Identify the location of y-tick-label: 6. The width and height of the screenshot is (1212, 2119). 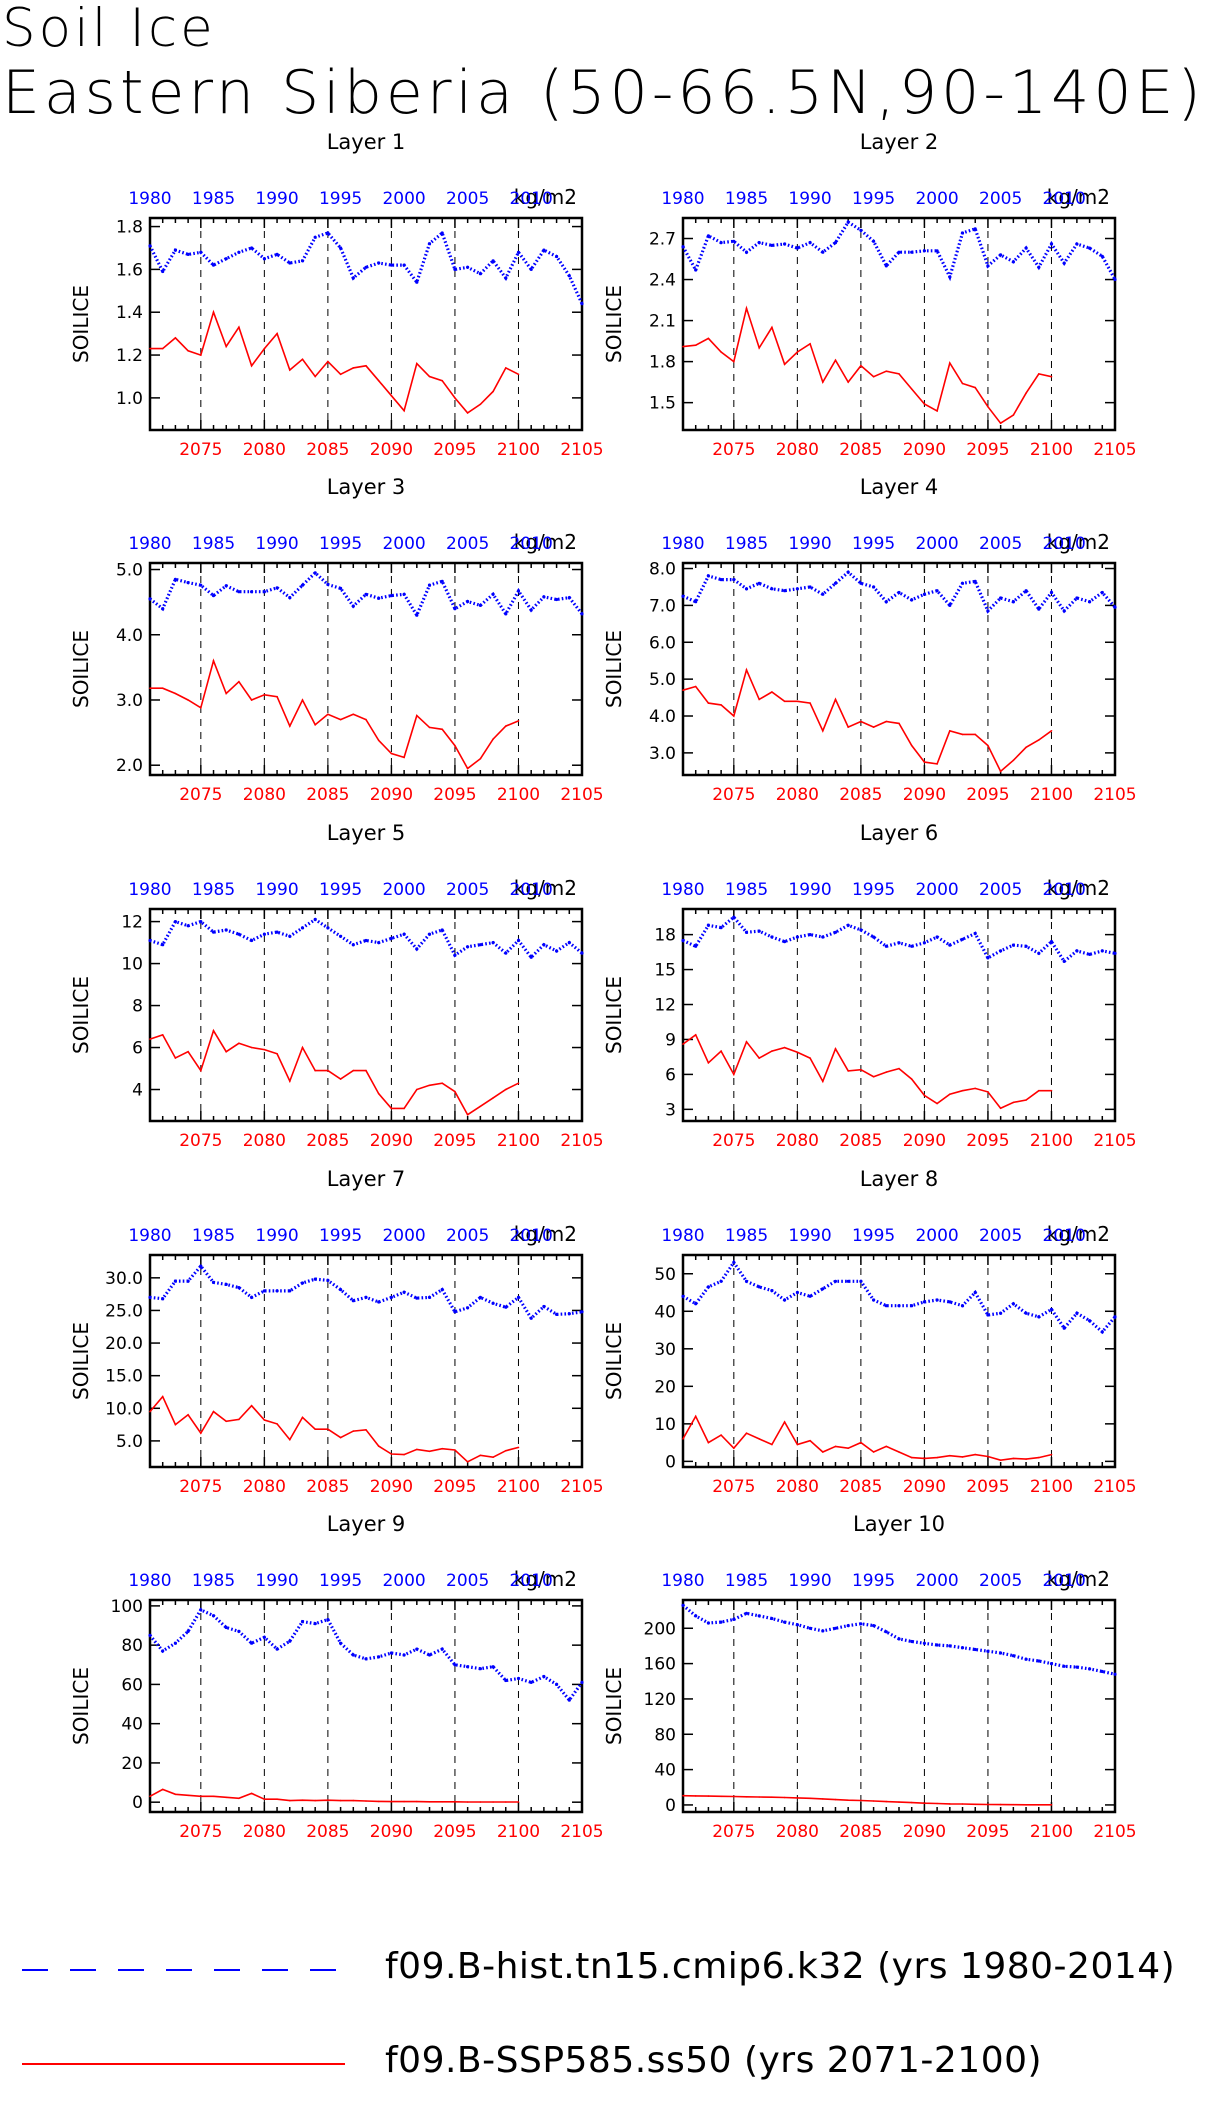
(670, 1075).